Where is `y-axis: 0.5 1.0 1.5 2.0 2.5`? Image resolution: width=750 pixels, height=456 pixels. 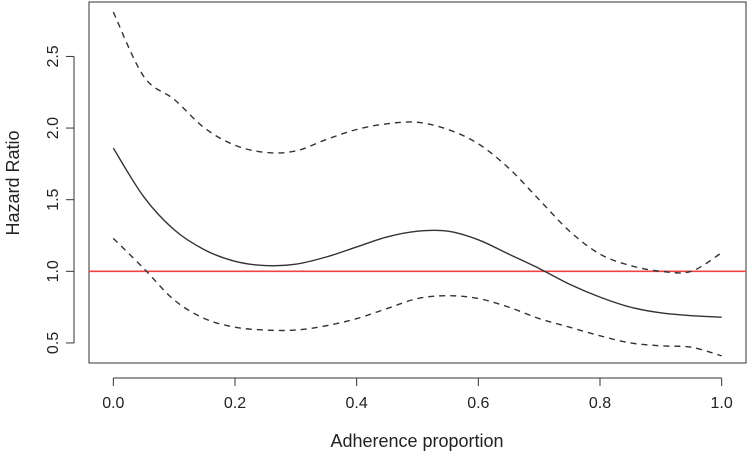
y-axis: 0.5 1.0 1.5 2.0 2.5 is located at coordinates (60, 199).